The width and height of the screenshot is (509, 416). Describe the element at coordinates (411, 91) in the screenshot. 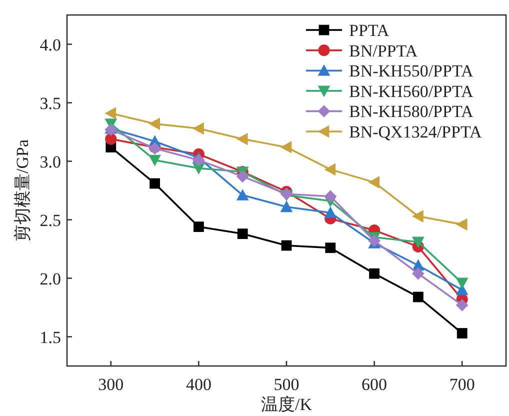

I see `legend-label: BN-KH560/PPTA` at that location.